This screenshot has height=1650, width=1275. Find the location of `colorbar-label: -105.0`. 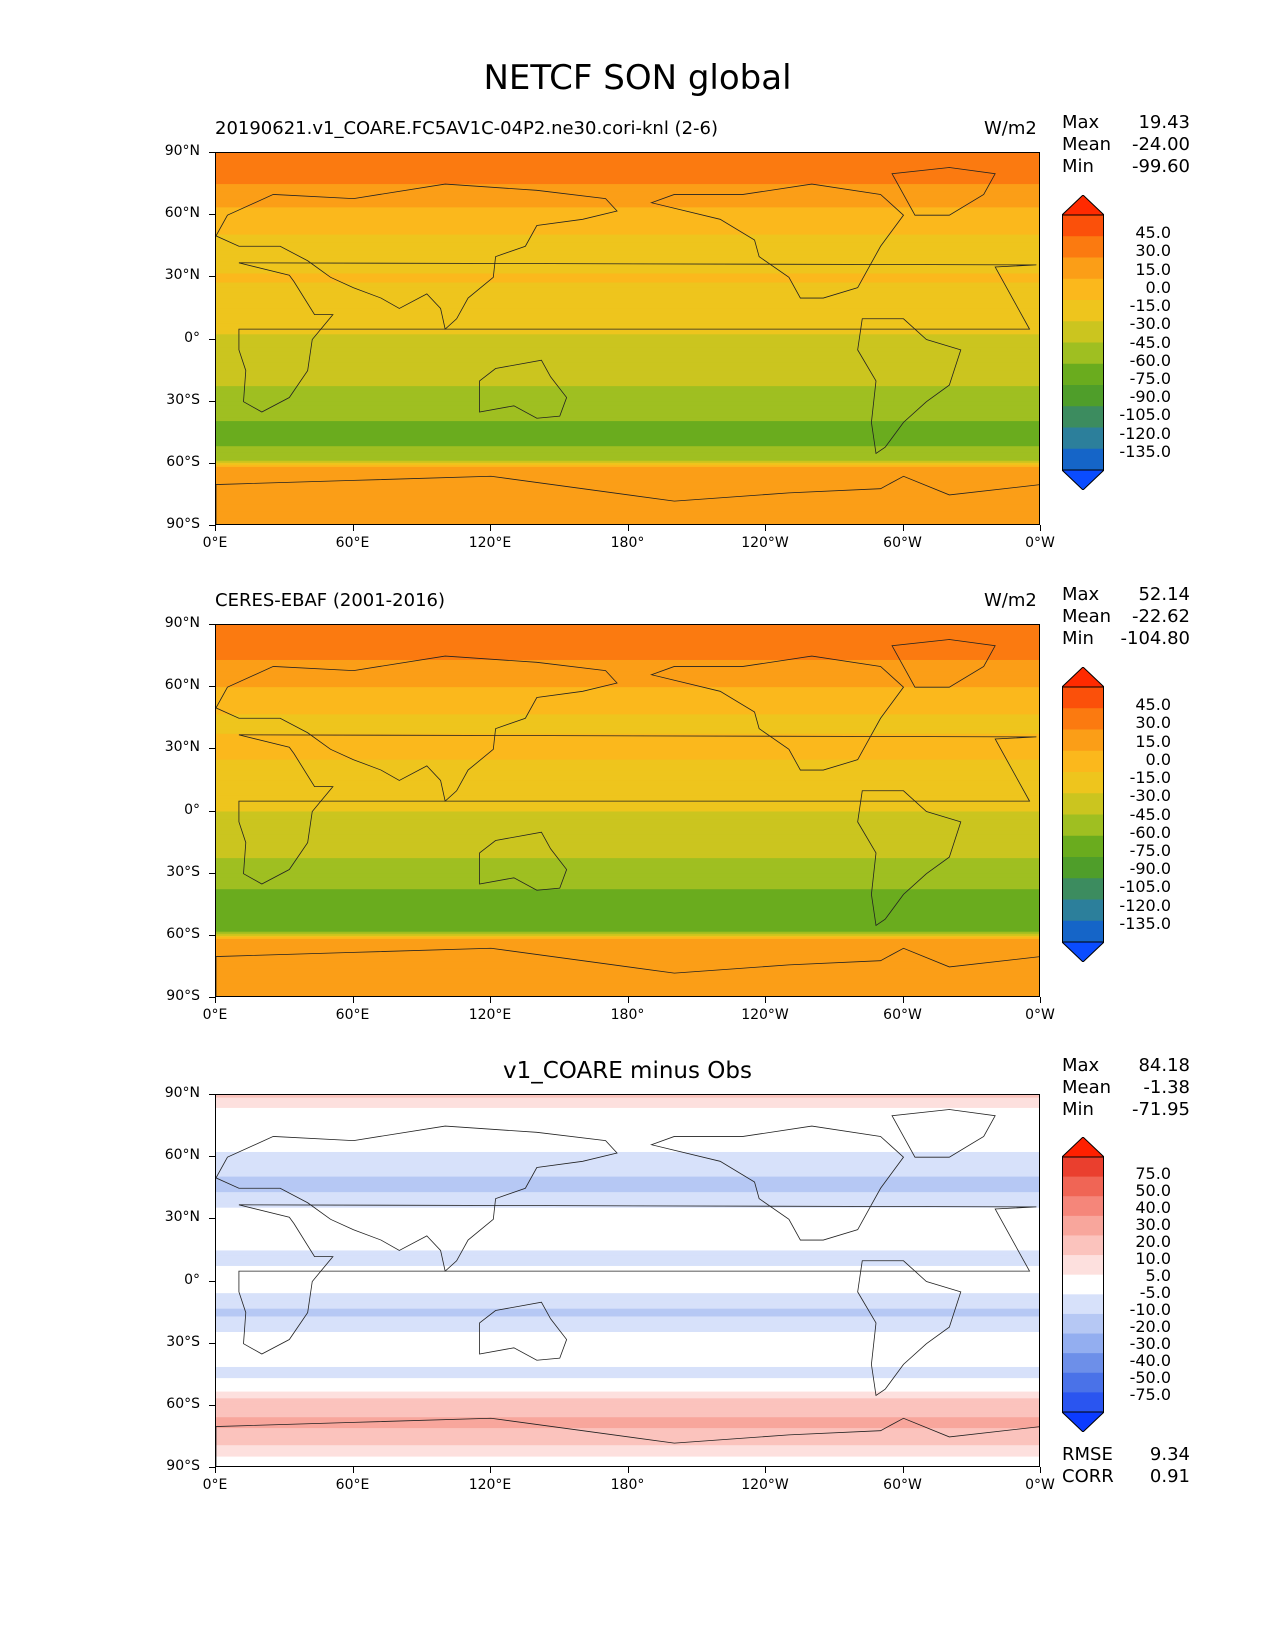

colorbar-label: -105.0 is located at coordinates (1145, 887).